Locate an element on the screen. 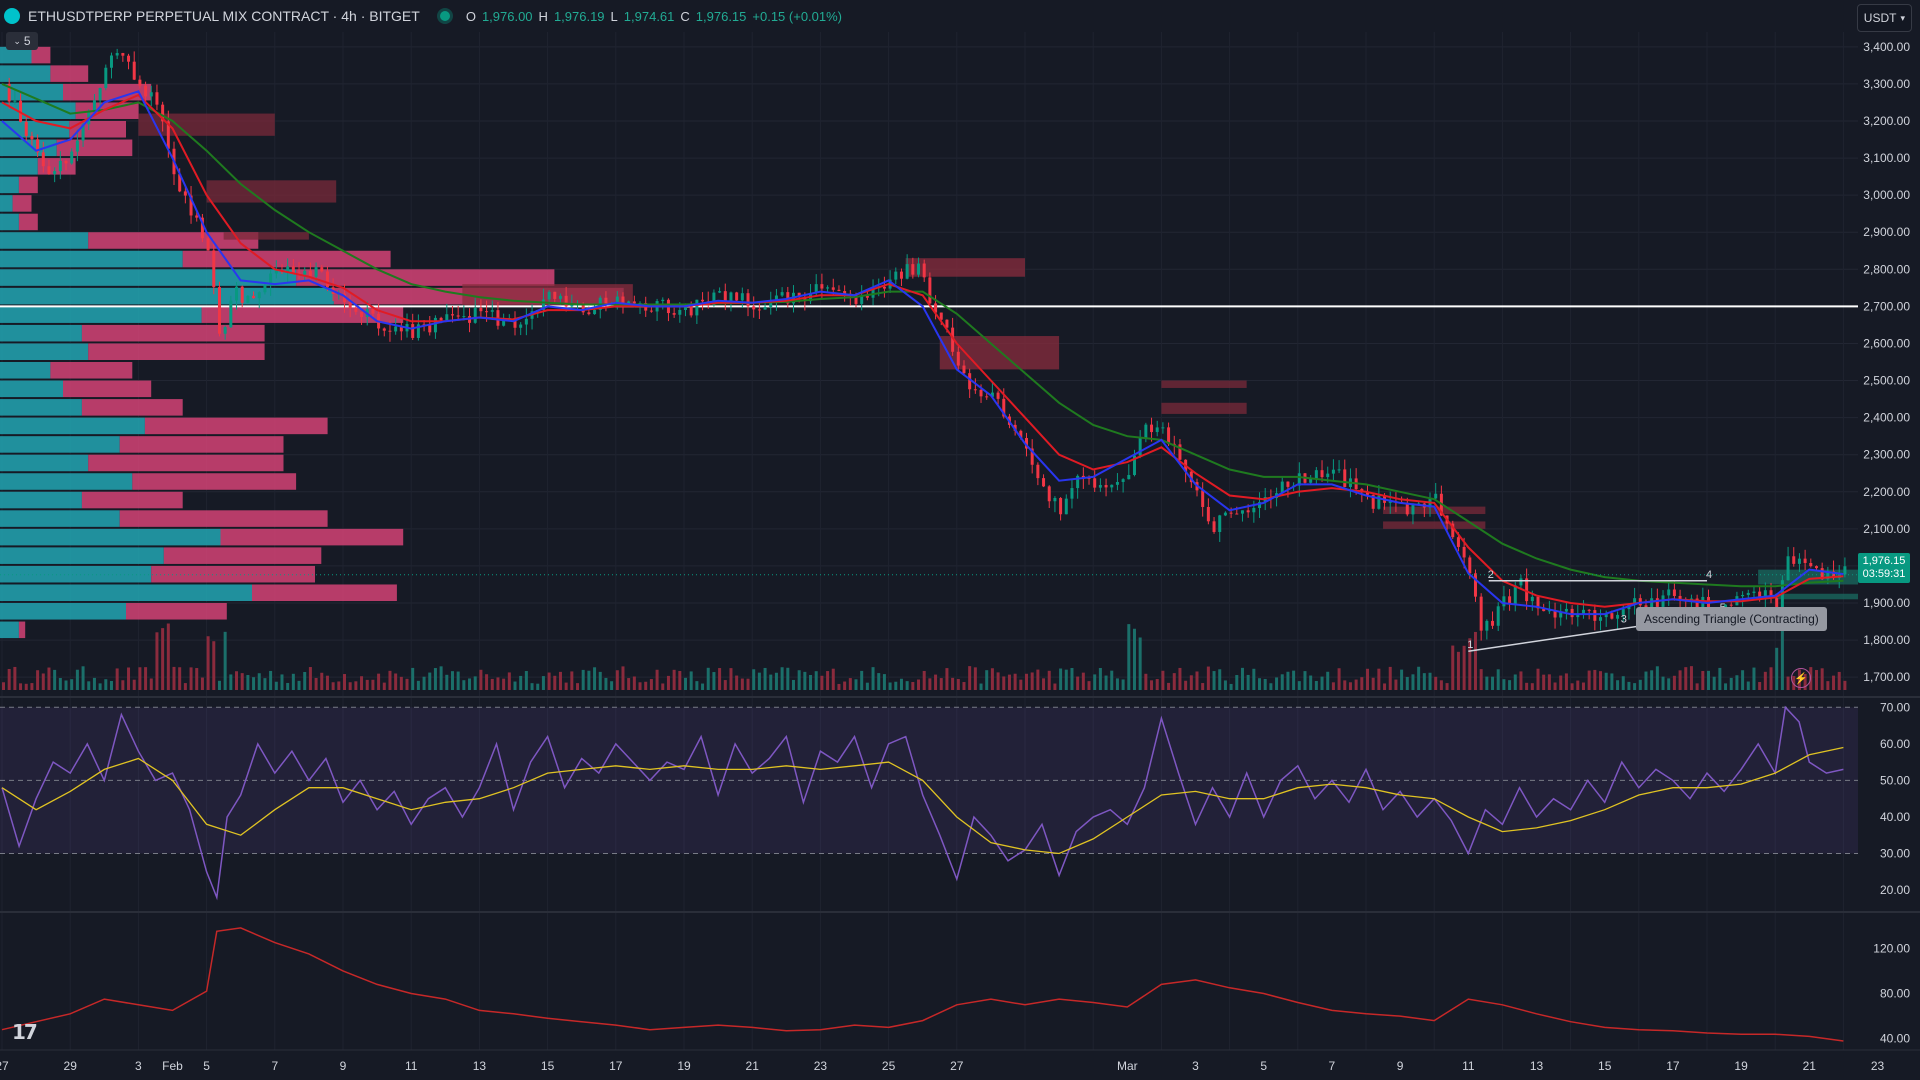 The height and width of the screenshot is (1080, 1920). currency-select: USDT ▾ is located at coordinates (1884, 18).